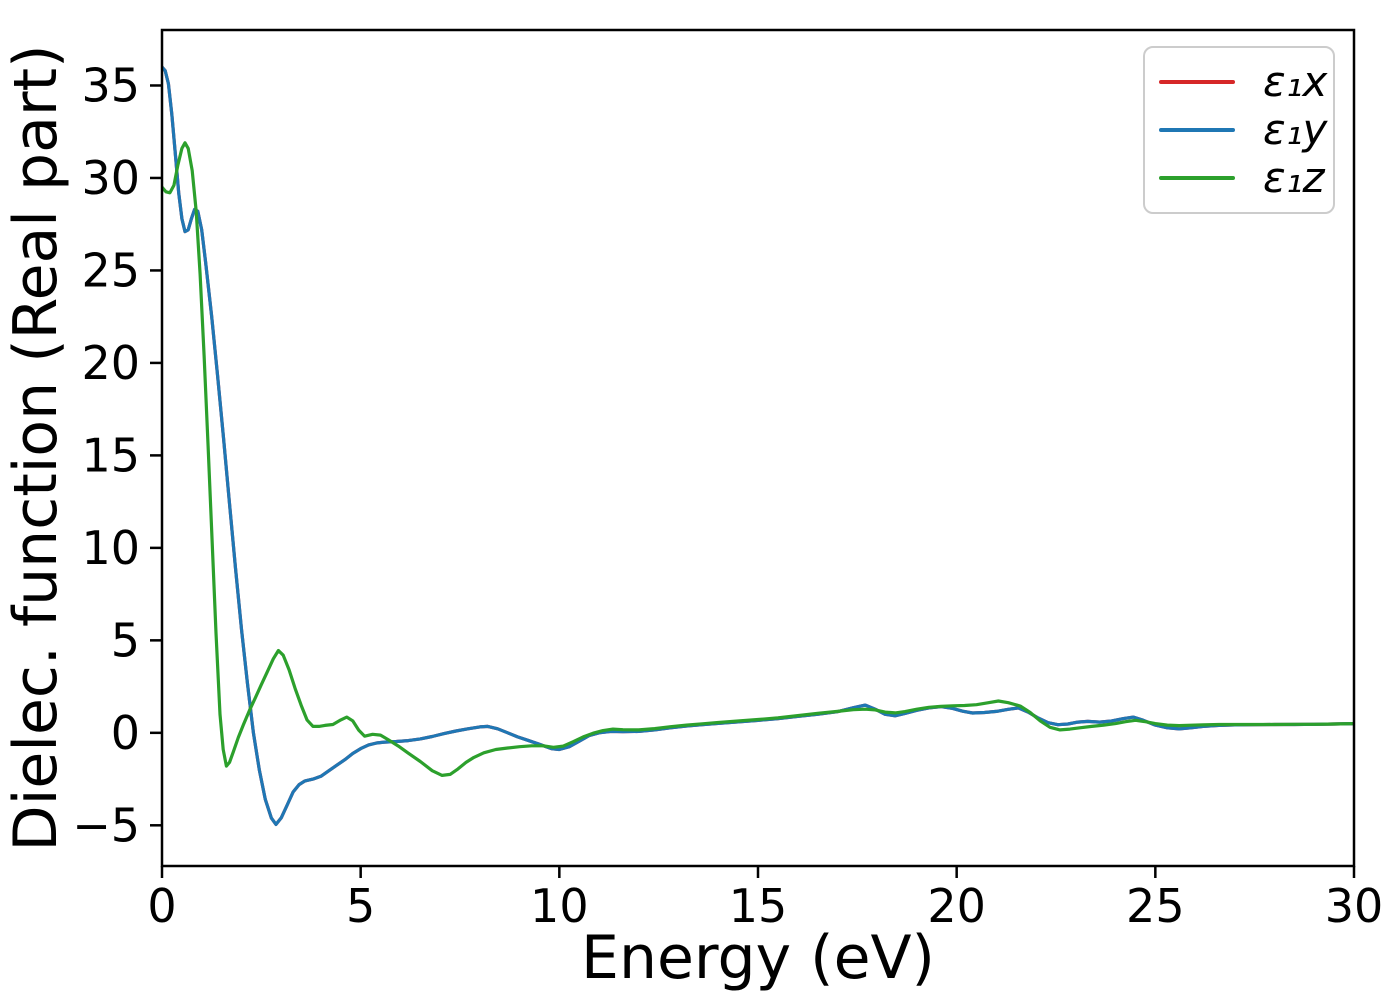 Image resolution: width=1400 pixels, height=1000 pixels. What do you see at coordinates (1354, 906) in the screenshot?
I see `x-tick-label: 30` at bounding box center [1354, 906].